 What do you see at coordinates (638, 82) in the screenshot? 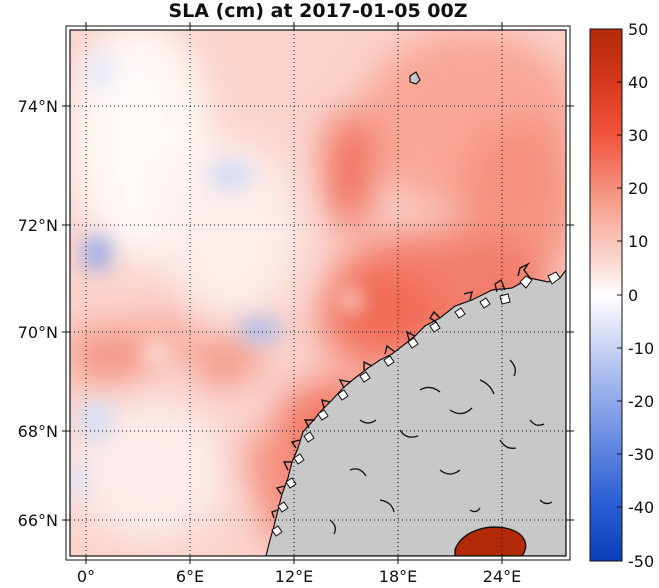
I see `colorbar-tick-label: 40` at bounding box center [638, 82].